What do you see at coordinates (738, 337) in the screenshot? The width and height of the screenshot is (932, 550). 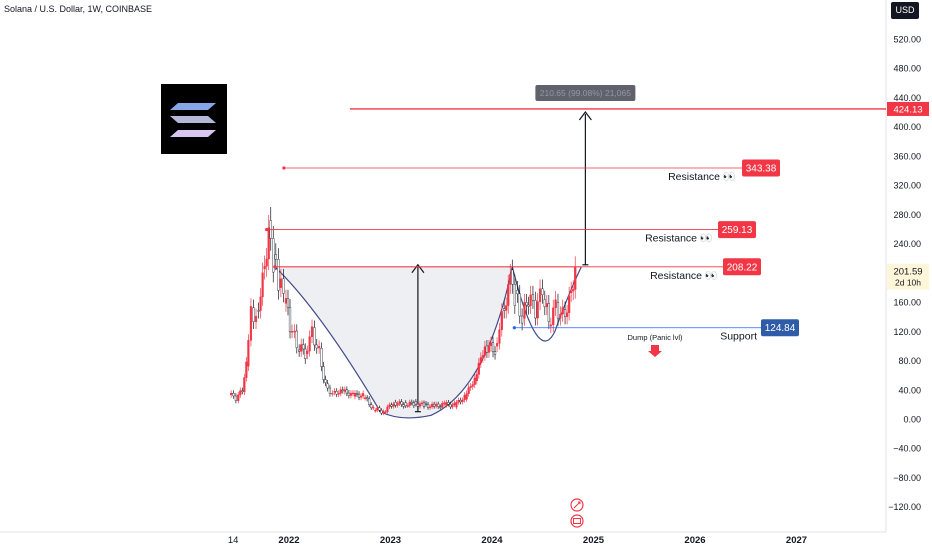 I see `support-label: Support` at bounding box center [738, 337].